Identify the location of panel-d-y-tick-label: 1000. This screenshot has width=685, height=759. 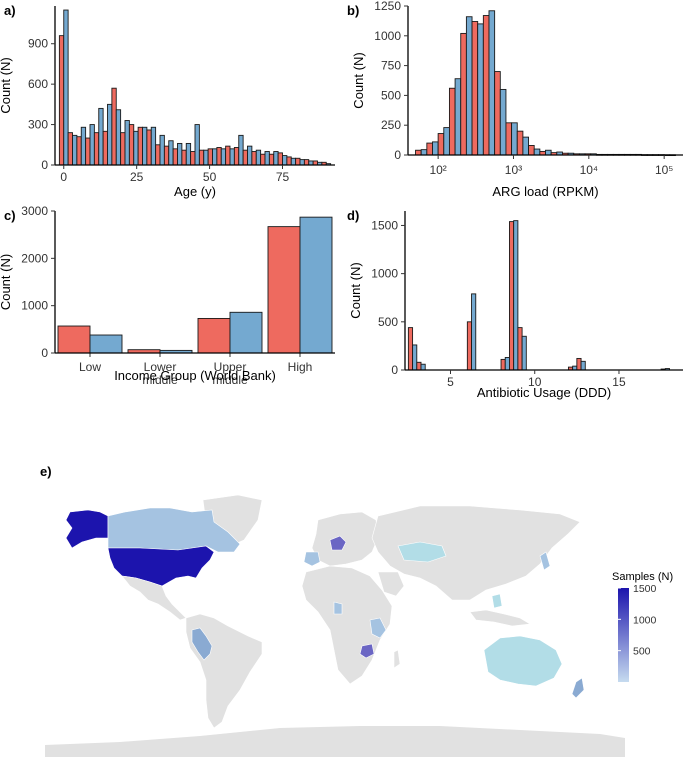
(384, 274).